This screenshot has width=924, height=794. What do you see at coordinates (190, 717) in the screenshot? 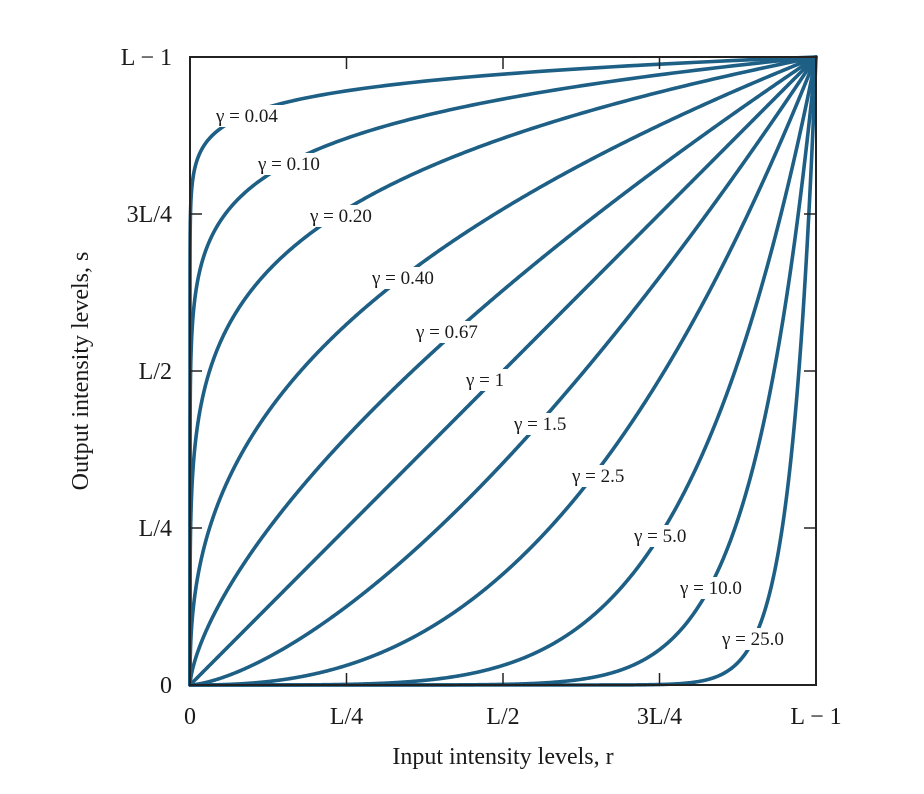
I see `x-tick-label: 0` at bounding box center [190, 717].